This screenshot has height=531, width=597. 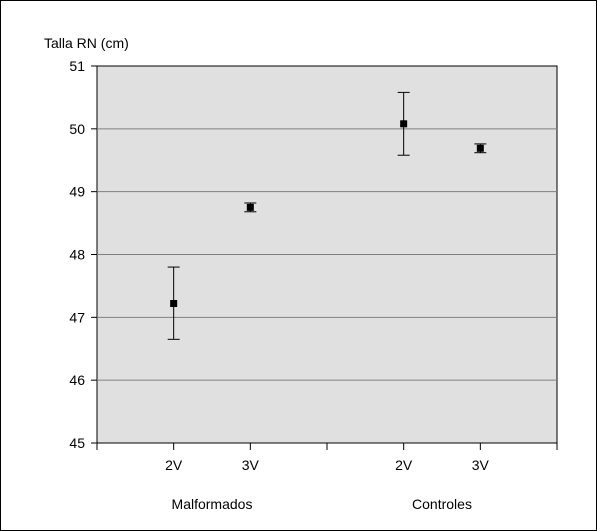 What do you see at coordinates (77, 192) in the screenshot?
I see `y-tick-label: 49` at bounding box center [77, 192].